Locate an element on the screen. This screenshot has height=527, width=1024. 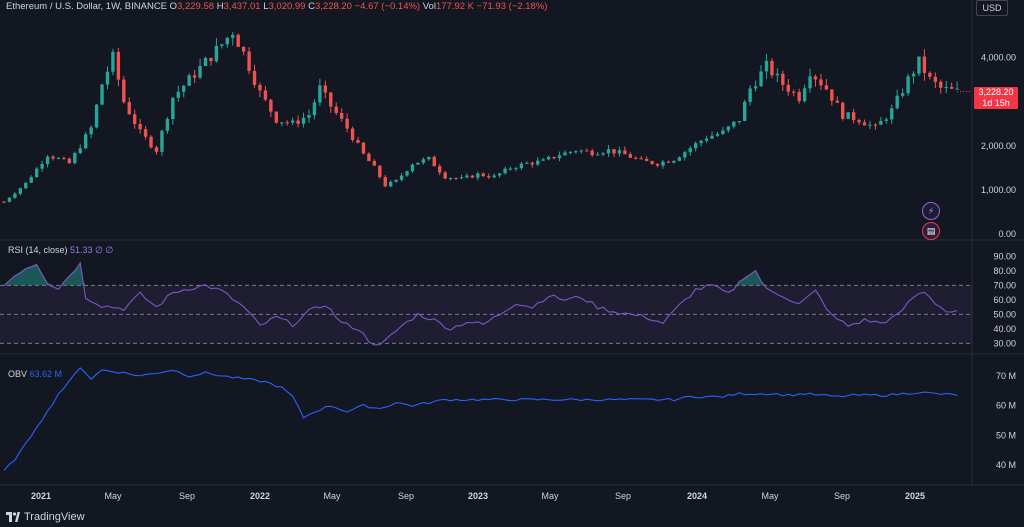
bar-countdown: 1d 15h is located at coordinates (996, 103).